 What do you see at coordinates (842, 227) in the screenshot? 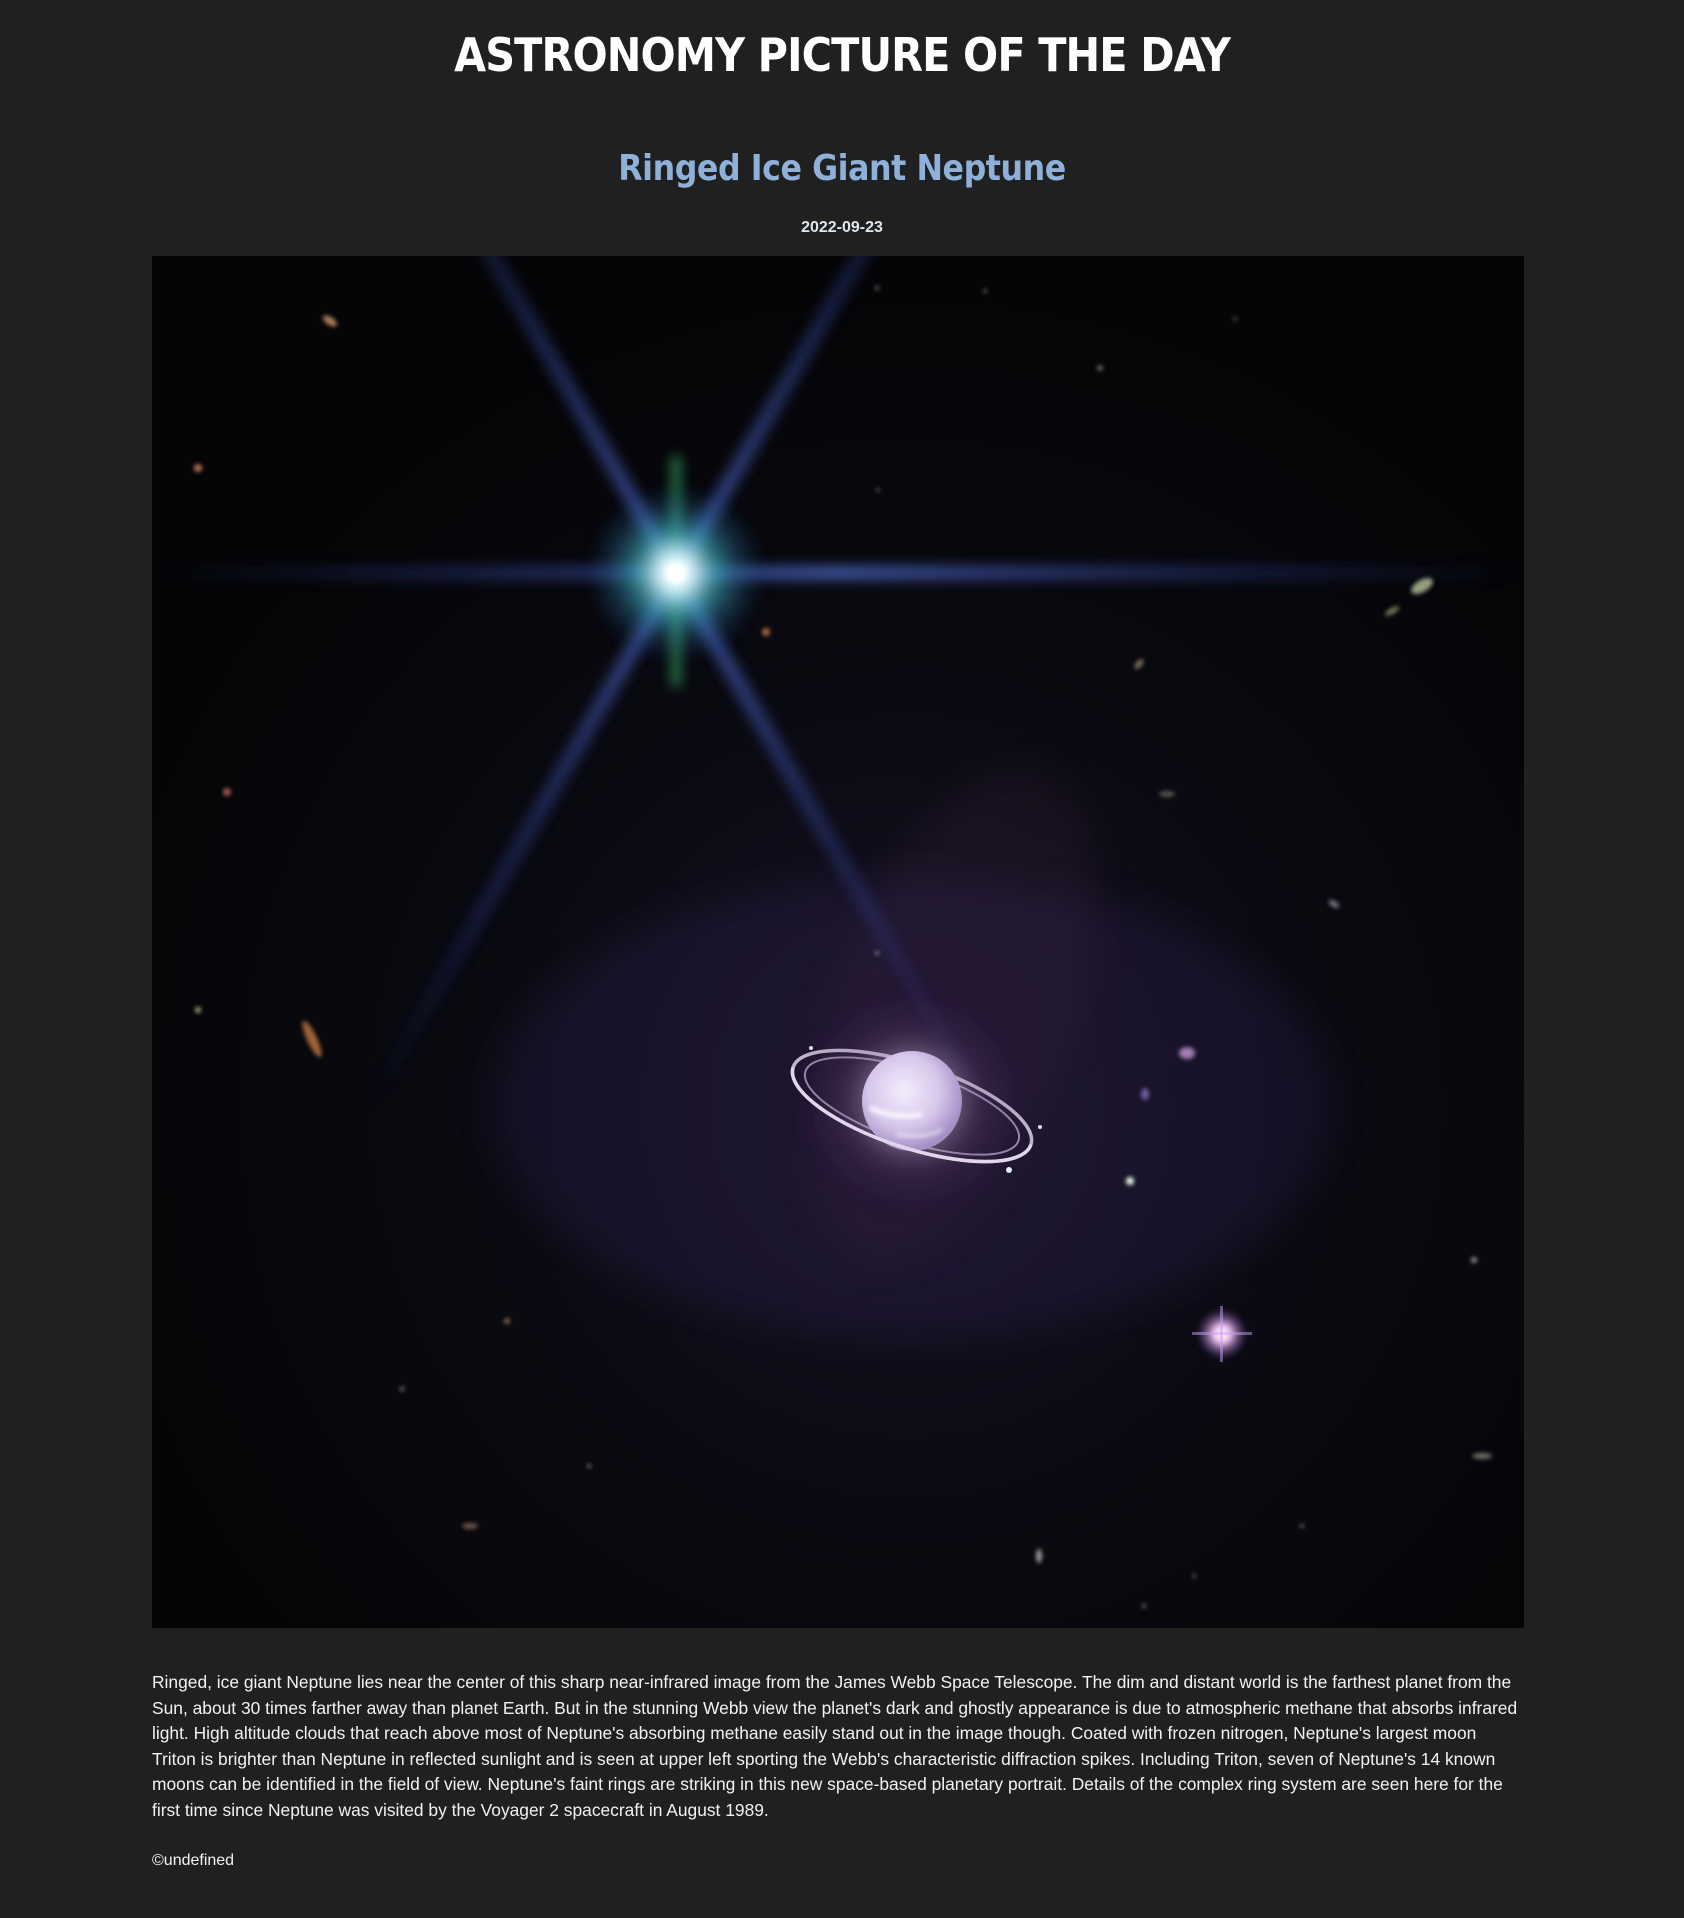
I see `picture-date: 2022-09-23` at bounding box center [842, 227].